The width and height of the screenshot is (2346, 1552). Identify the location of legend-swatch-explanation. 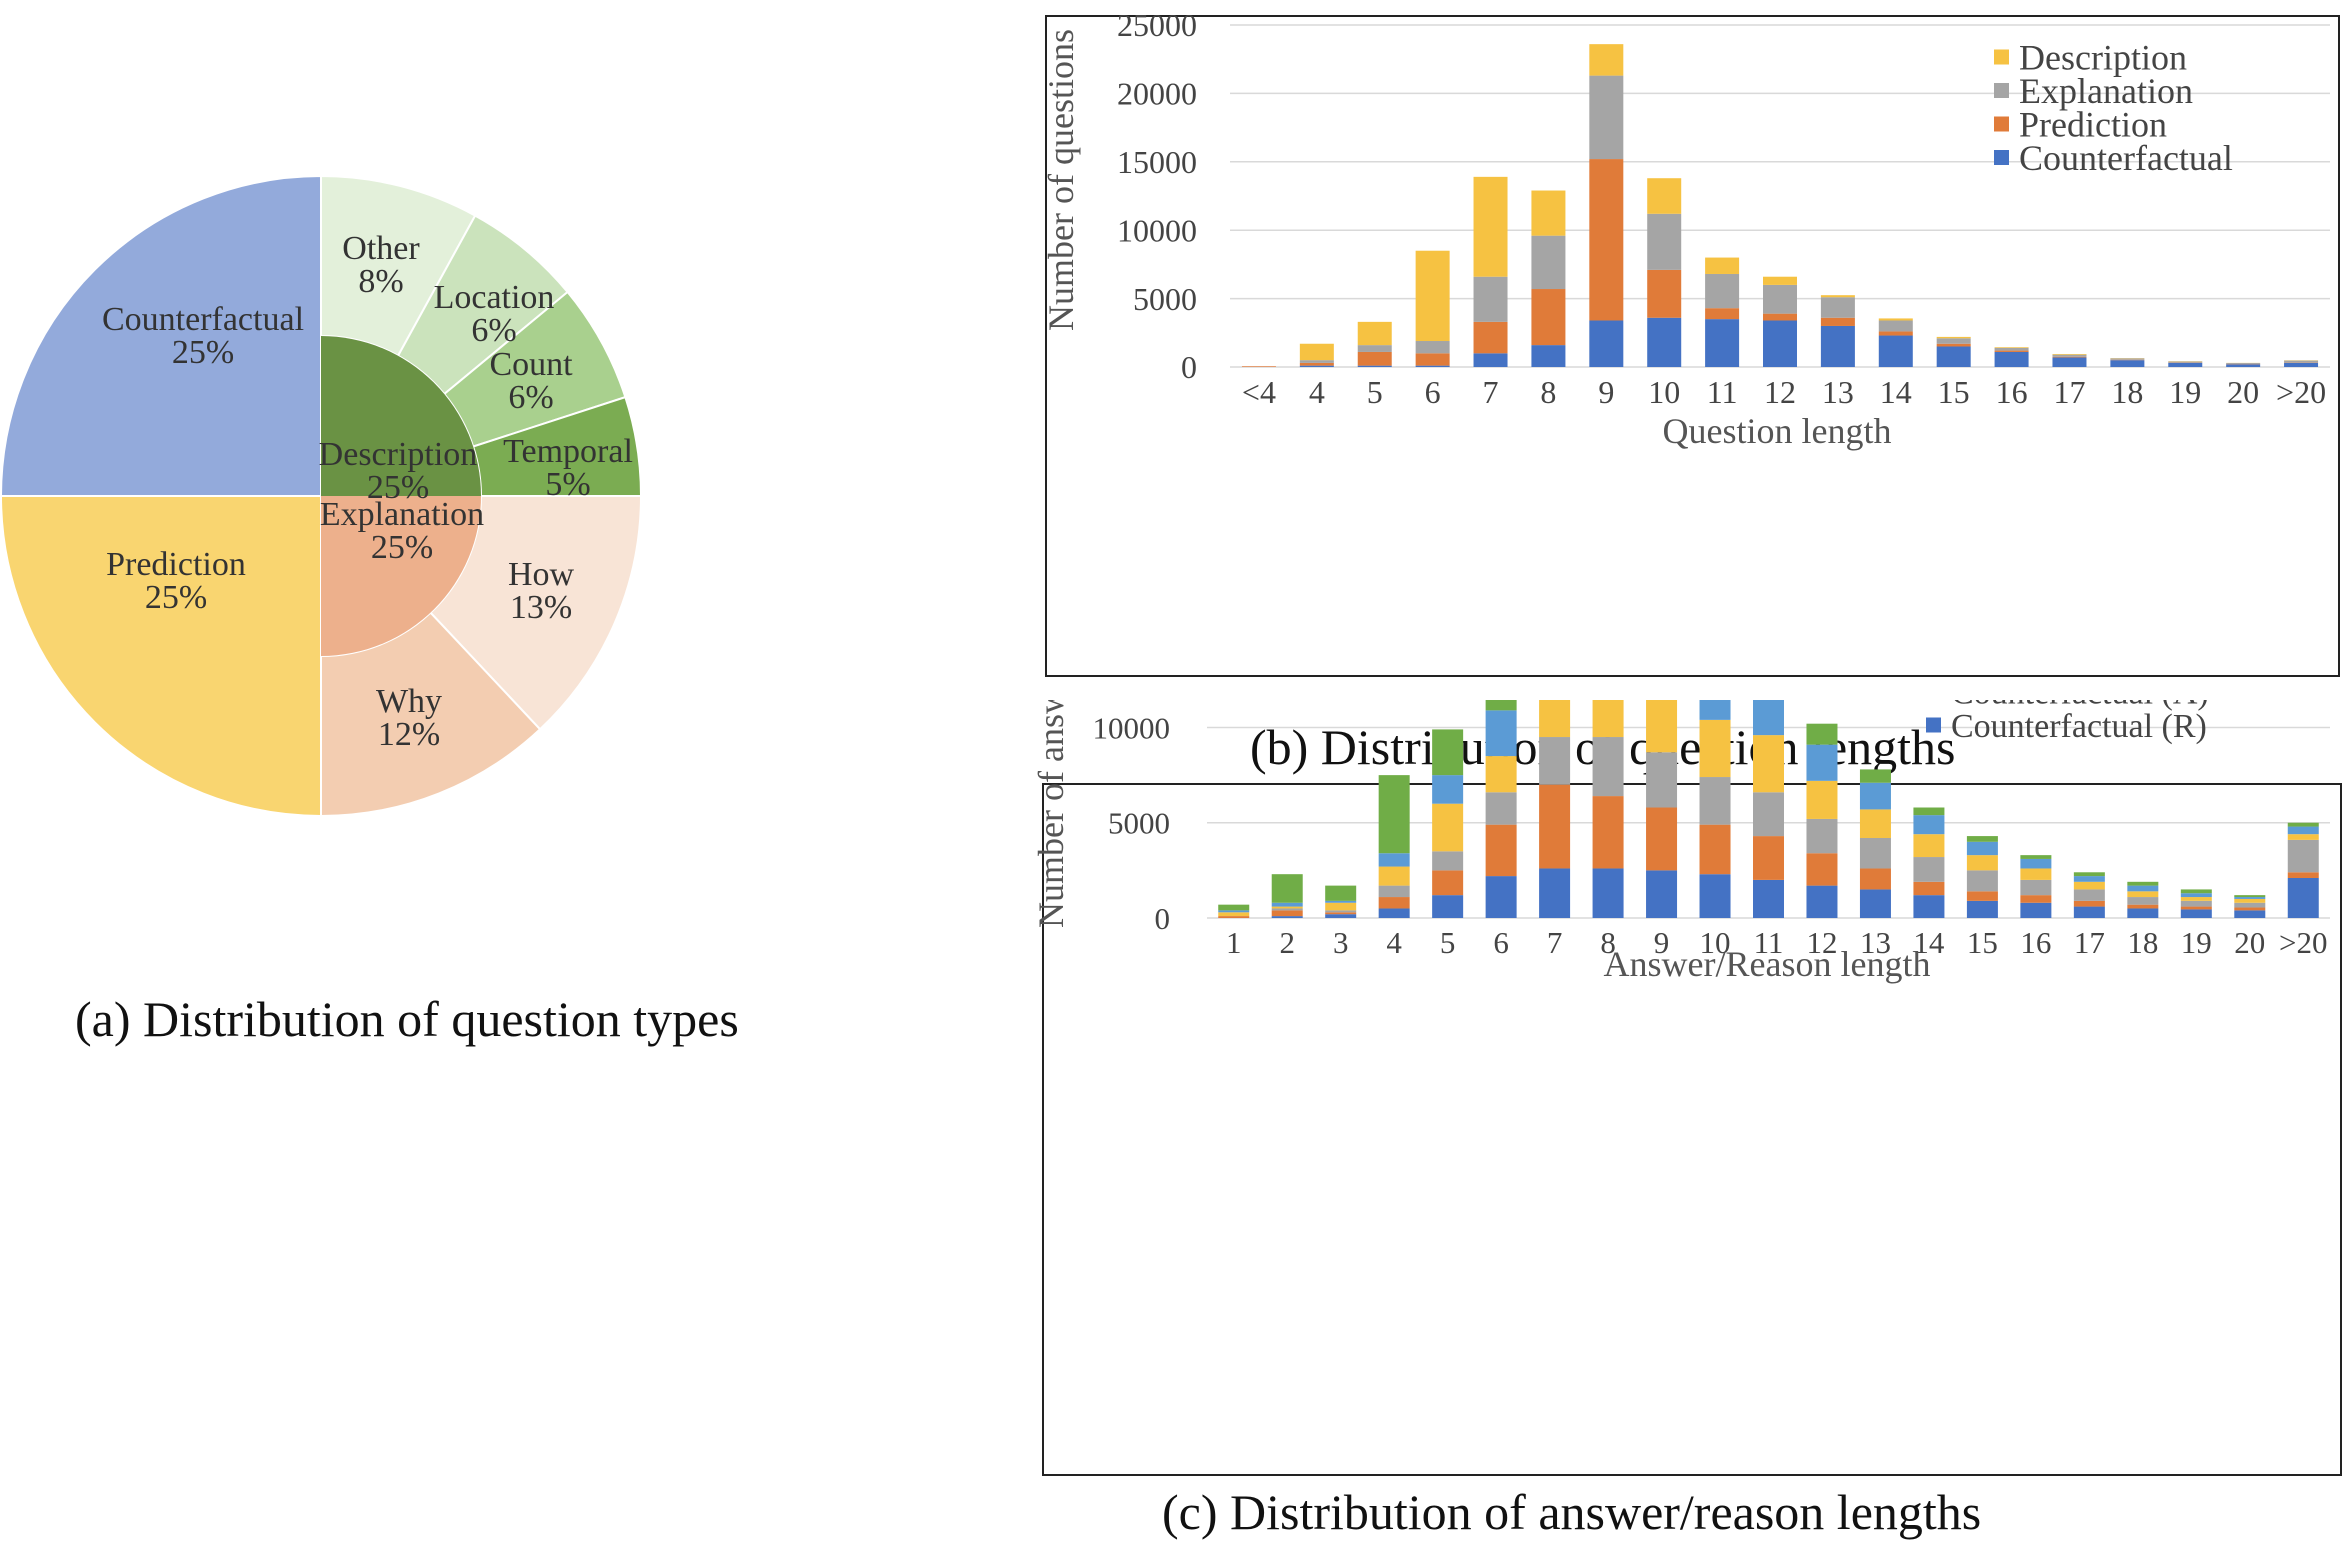
(2001, 90).